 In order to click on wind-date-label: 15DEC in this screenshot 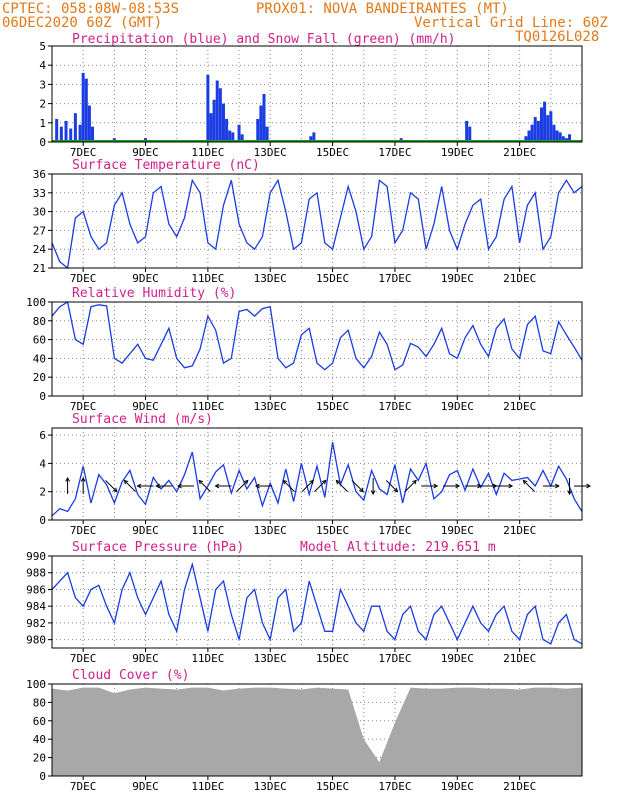, I will do `click(332, 530)`.